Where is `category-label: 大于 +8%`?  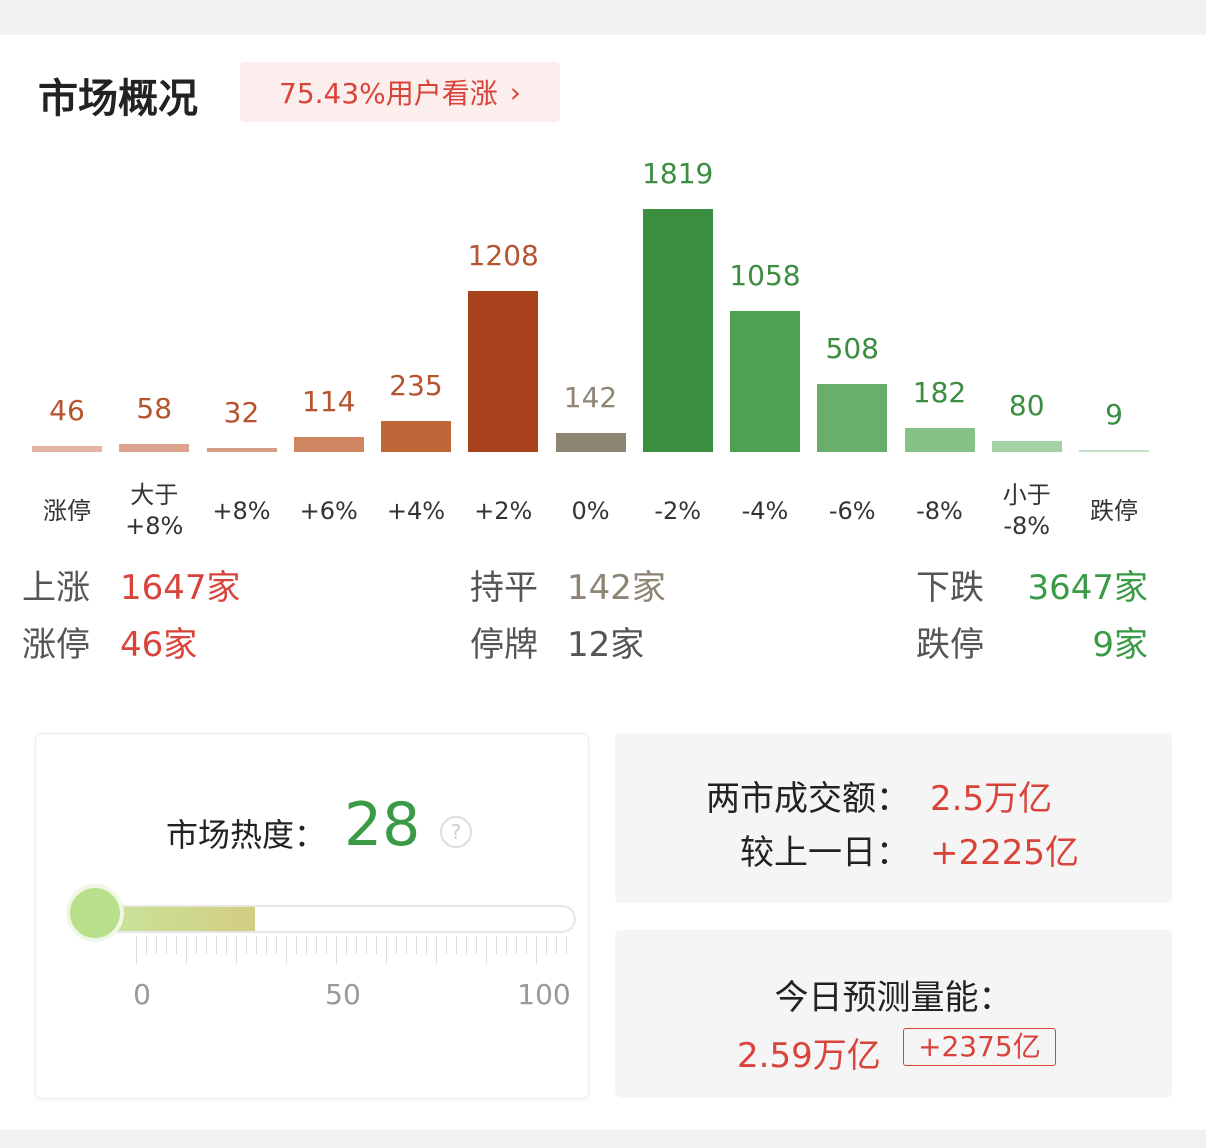 category-label: 大于 +8% is located at coordinates (154, 510).